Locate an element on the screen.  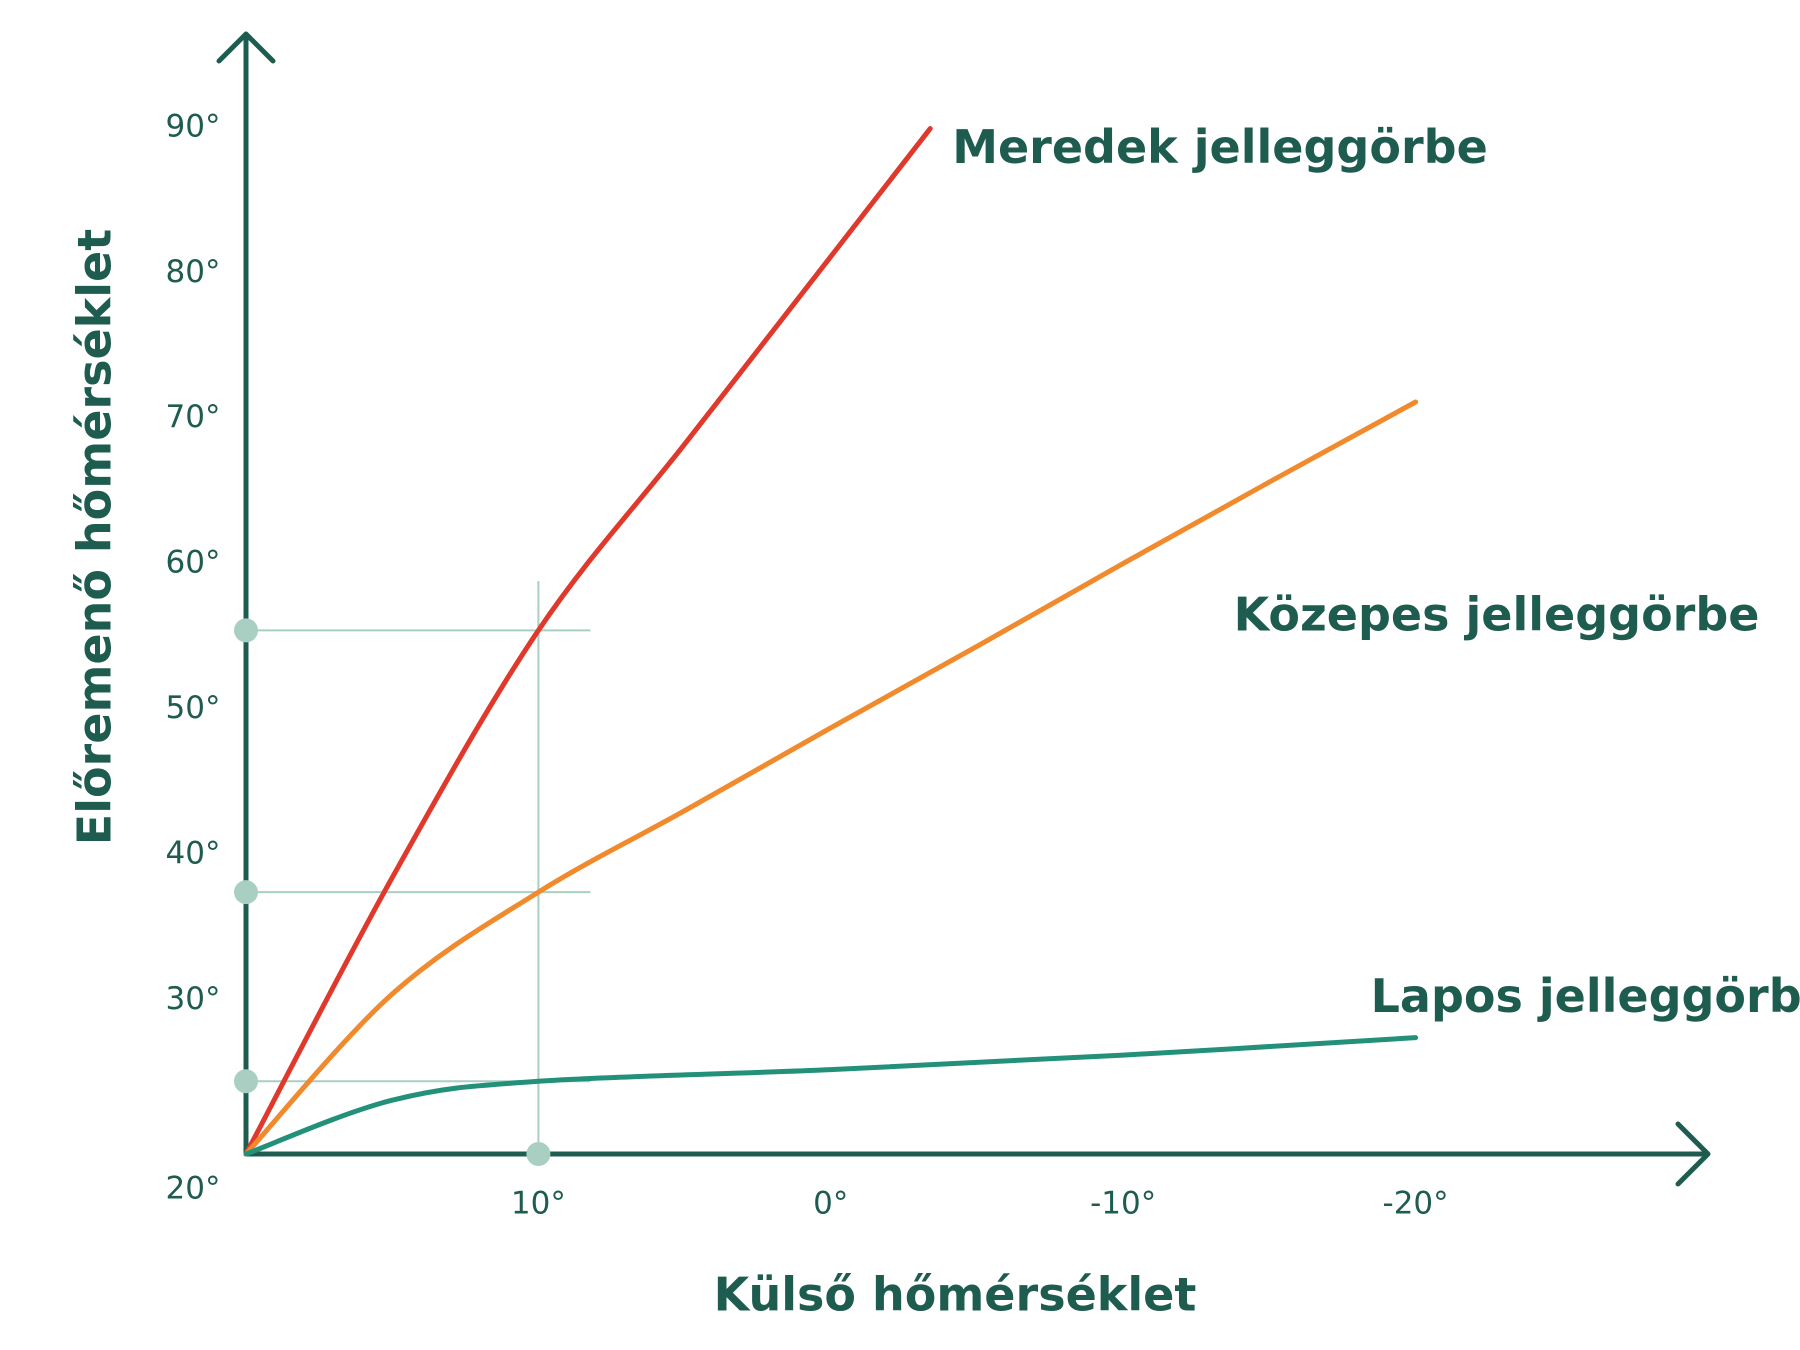
x-tick-label: 10° is located at coordinates (538, 1204).